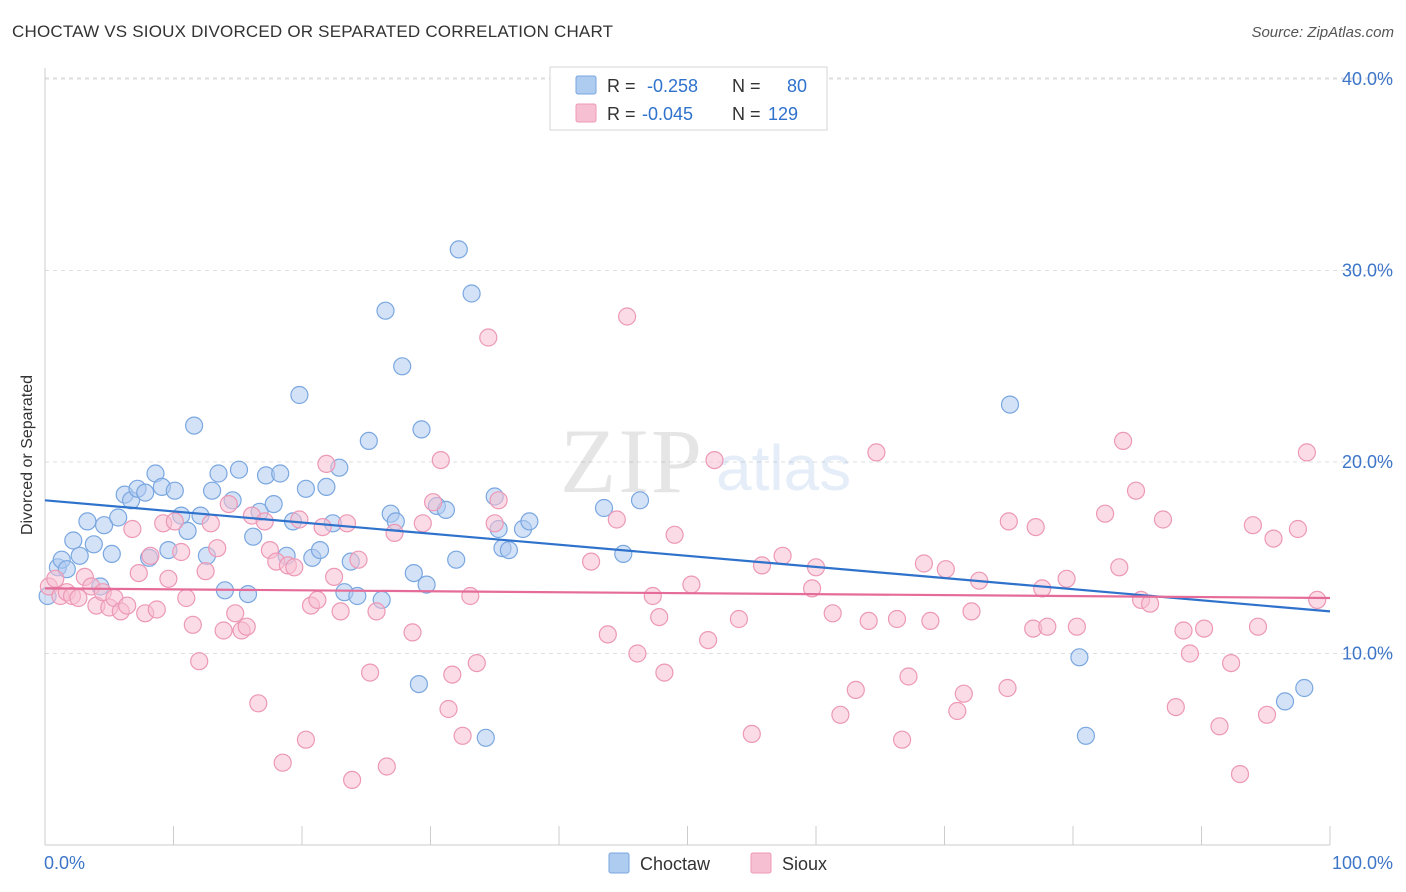  I want to click on legend-sioux-swatch, so click(761, 863).